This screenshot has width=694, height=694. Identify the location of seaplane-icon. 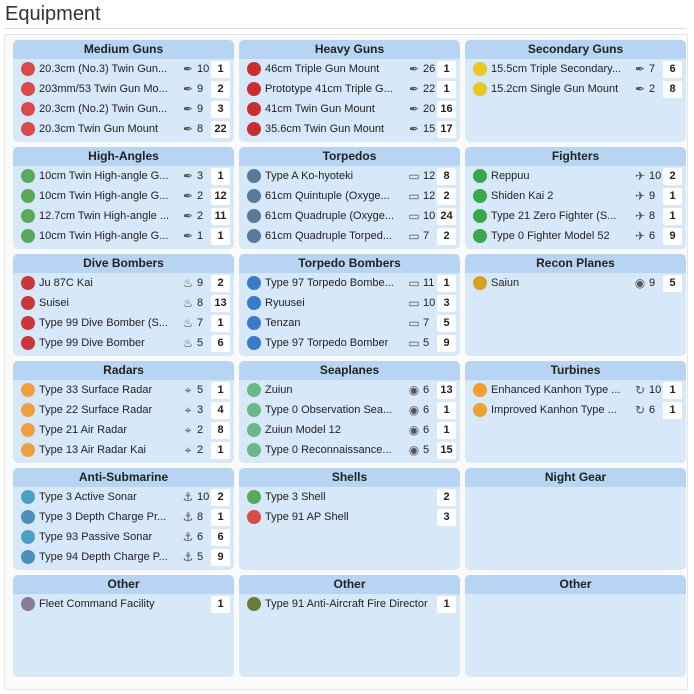
(254, 450).